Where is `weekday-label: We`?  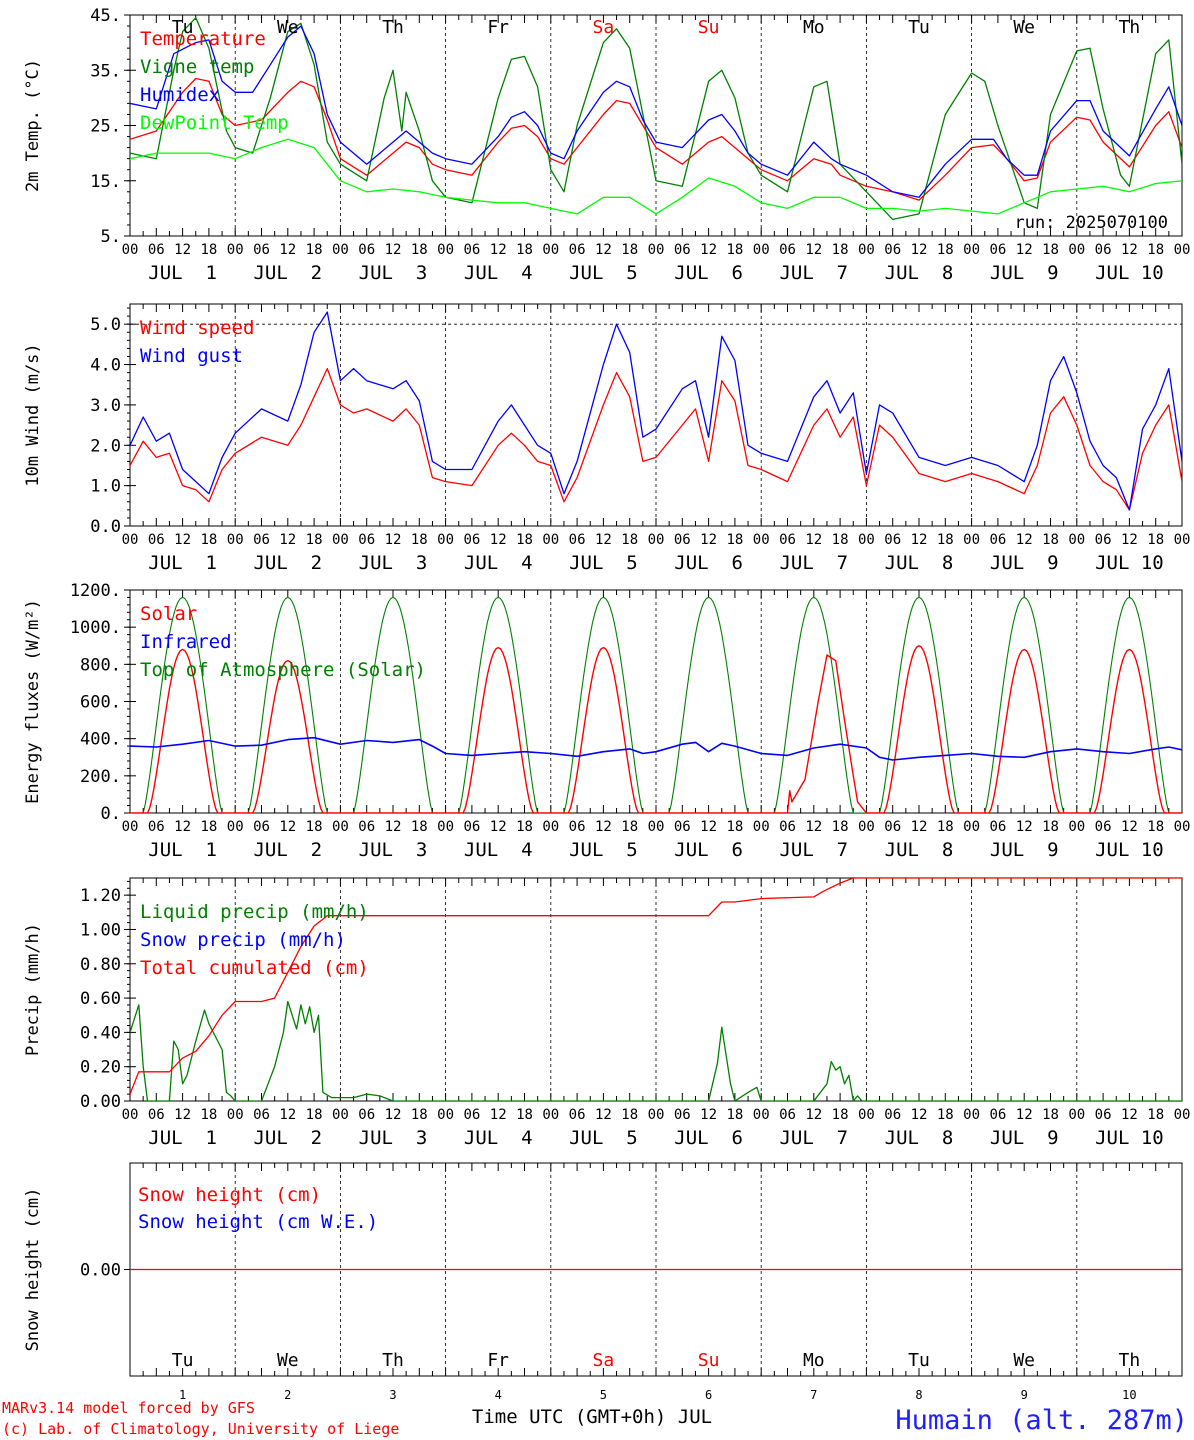 weekday-label: We is located at coordinates (288, 1360).